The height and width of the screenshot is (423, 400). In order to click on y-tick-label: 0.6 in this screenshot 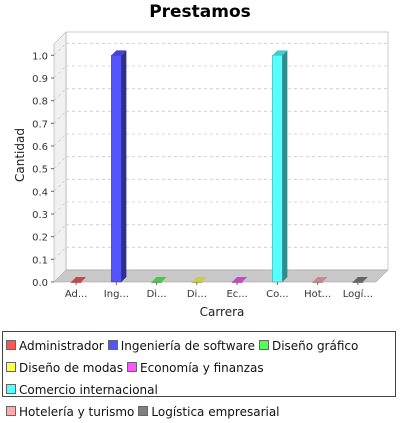, I will do `click(40, 147)`.